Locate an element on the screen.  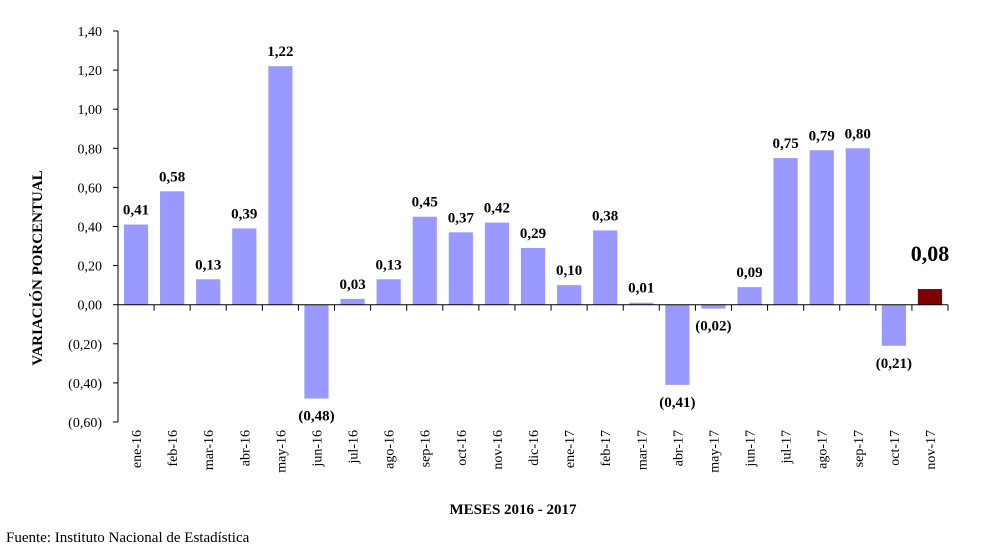
x-tick-label: jun-16 is located at coordinates (317, 449).